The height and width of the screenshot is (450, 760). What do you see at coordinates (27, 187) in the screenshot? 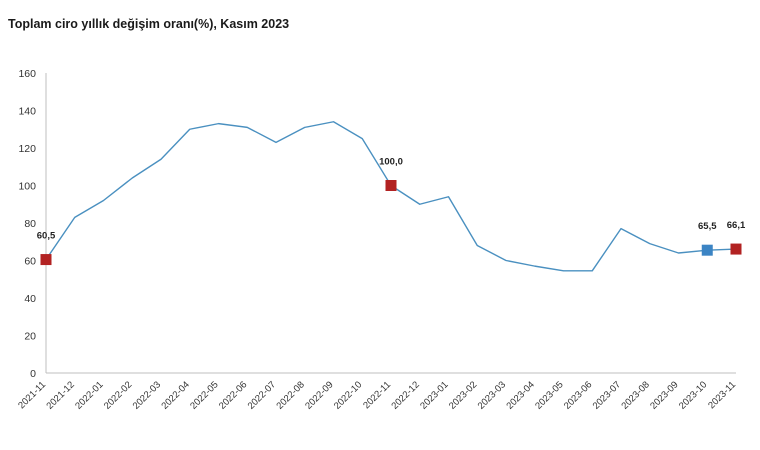
I see `y-tick-label: 100` at bounding box center [27, 187].